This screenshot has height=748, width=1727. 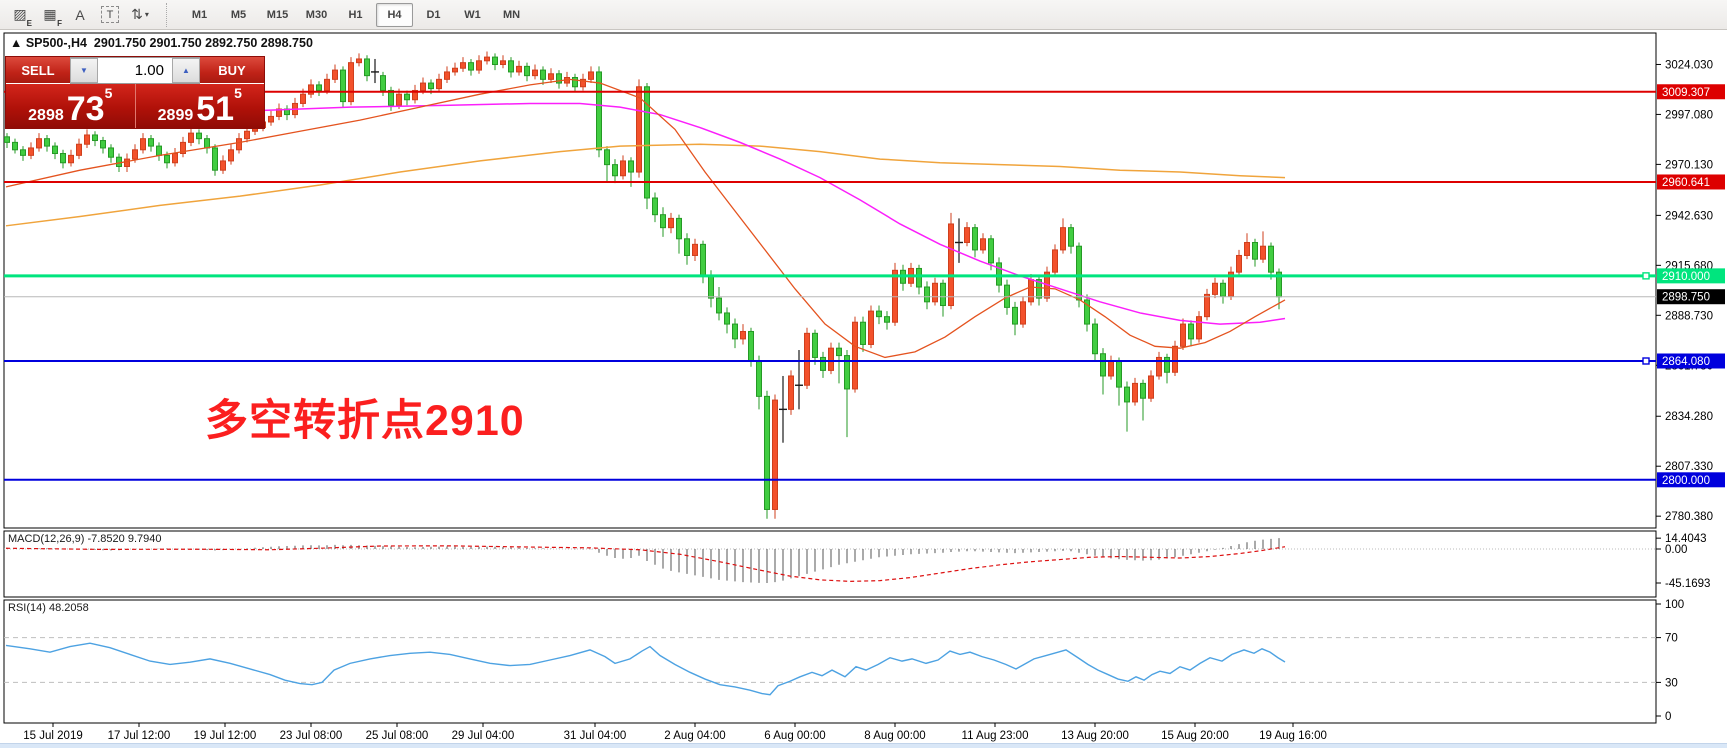 I want to click on svg-text: 2864.080, so click(x=1686, y=362).